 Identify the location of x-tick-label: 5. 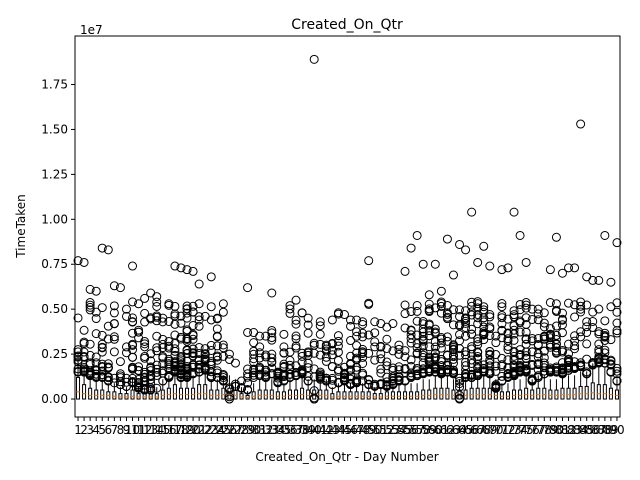
(102, 430).